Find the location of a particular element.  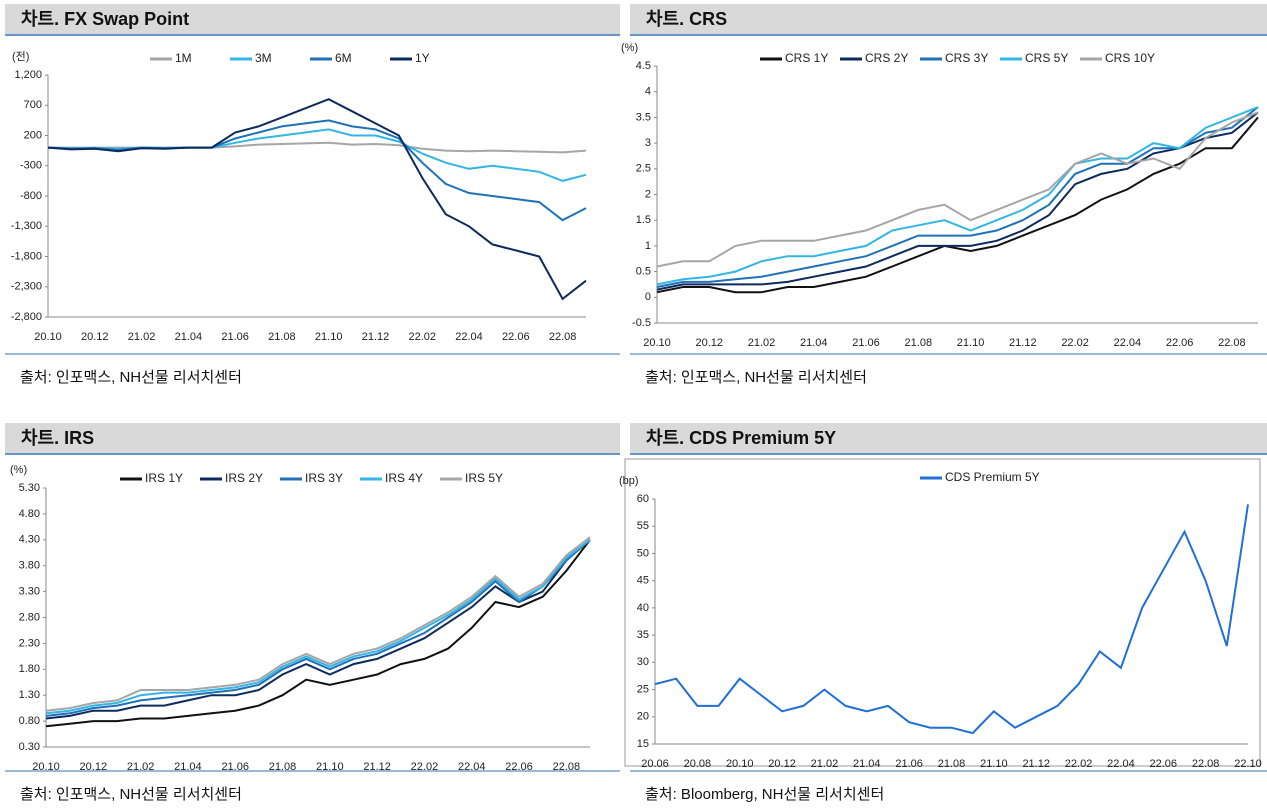

legend-label: IRS 2Y is located at coordinates (244, 478).